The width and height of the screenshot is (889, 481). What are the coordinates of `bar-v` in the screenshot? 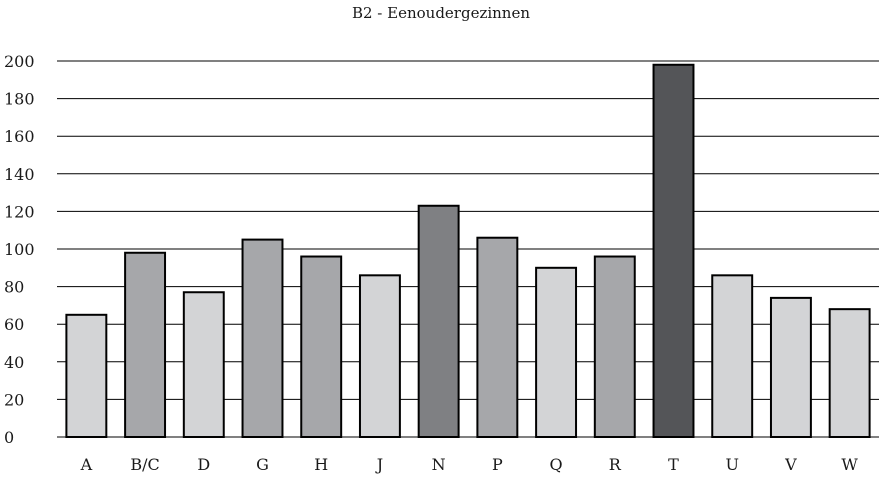 It's located at (790, 367).